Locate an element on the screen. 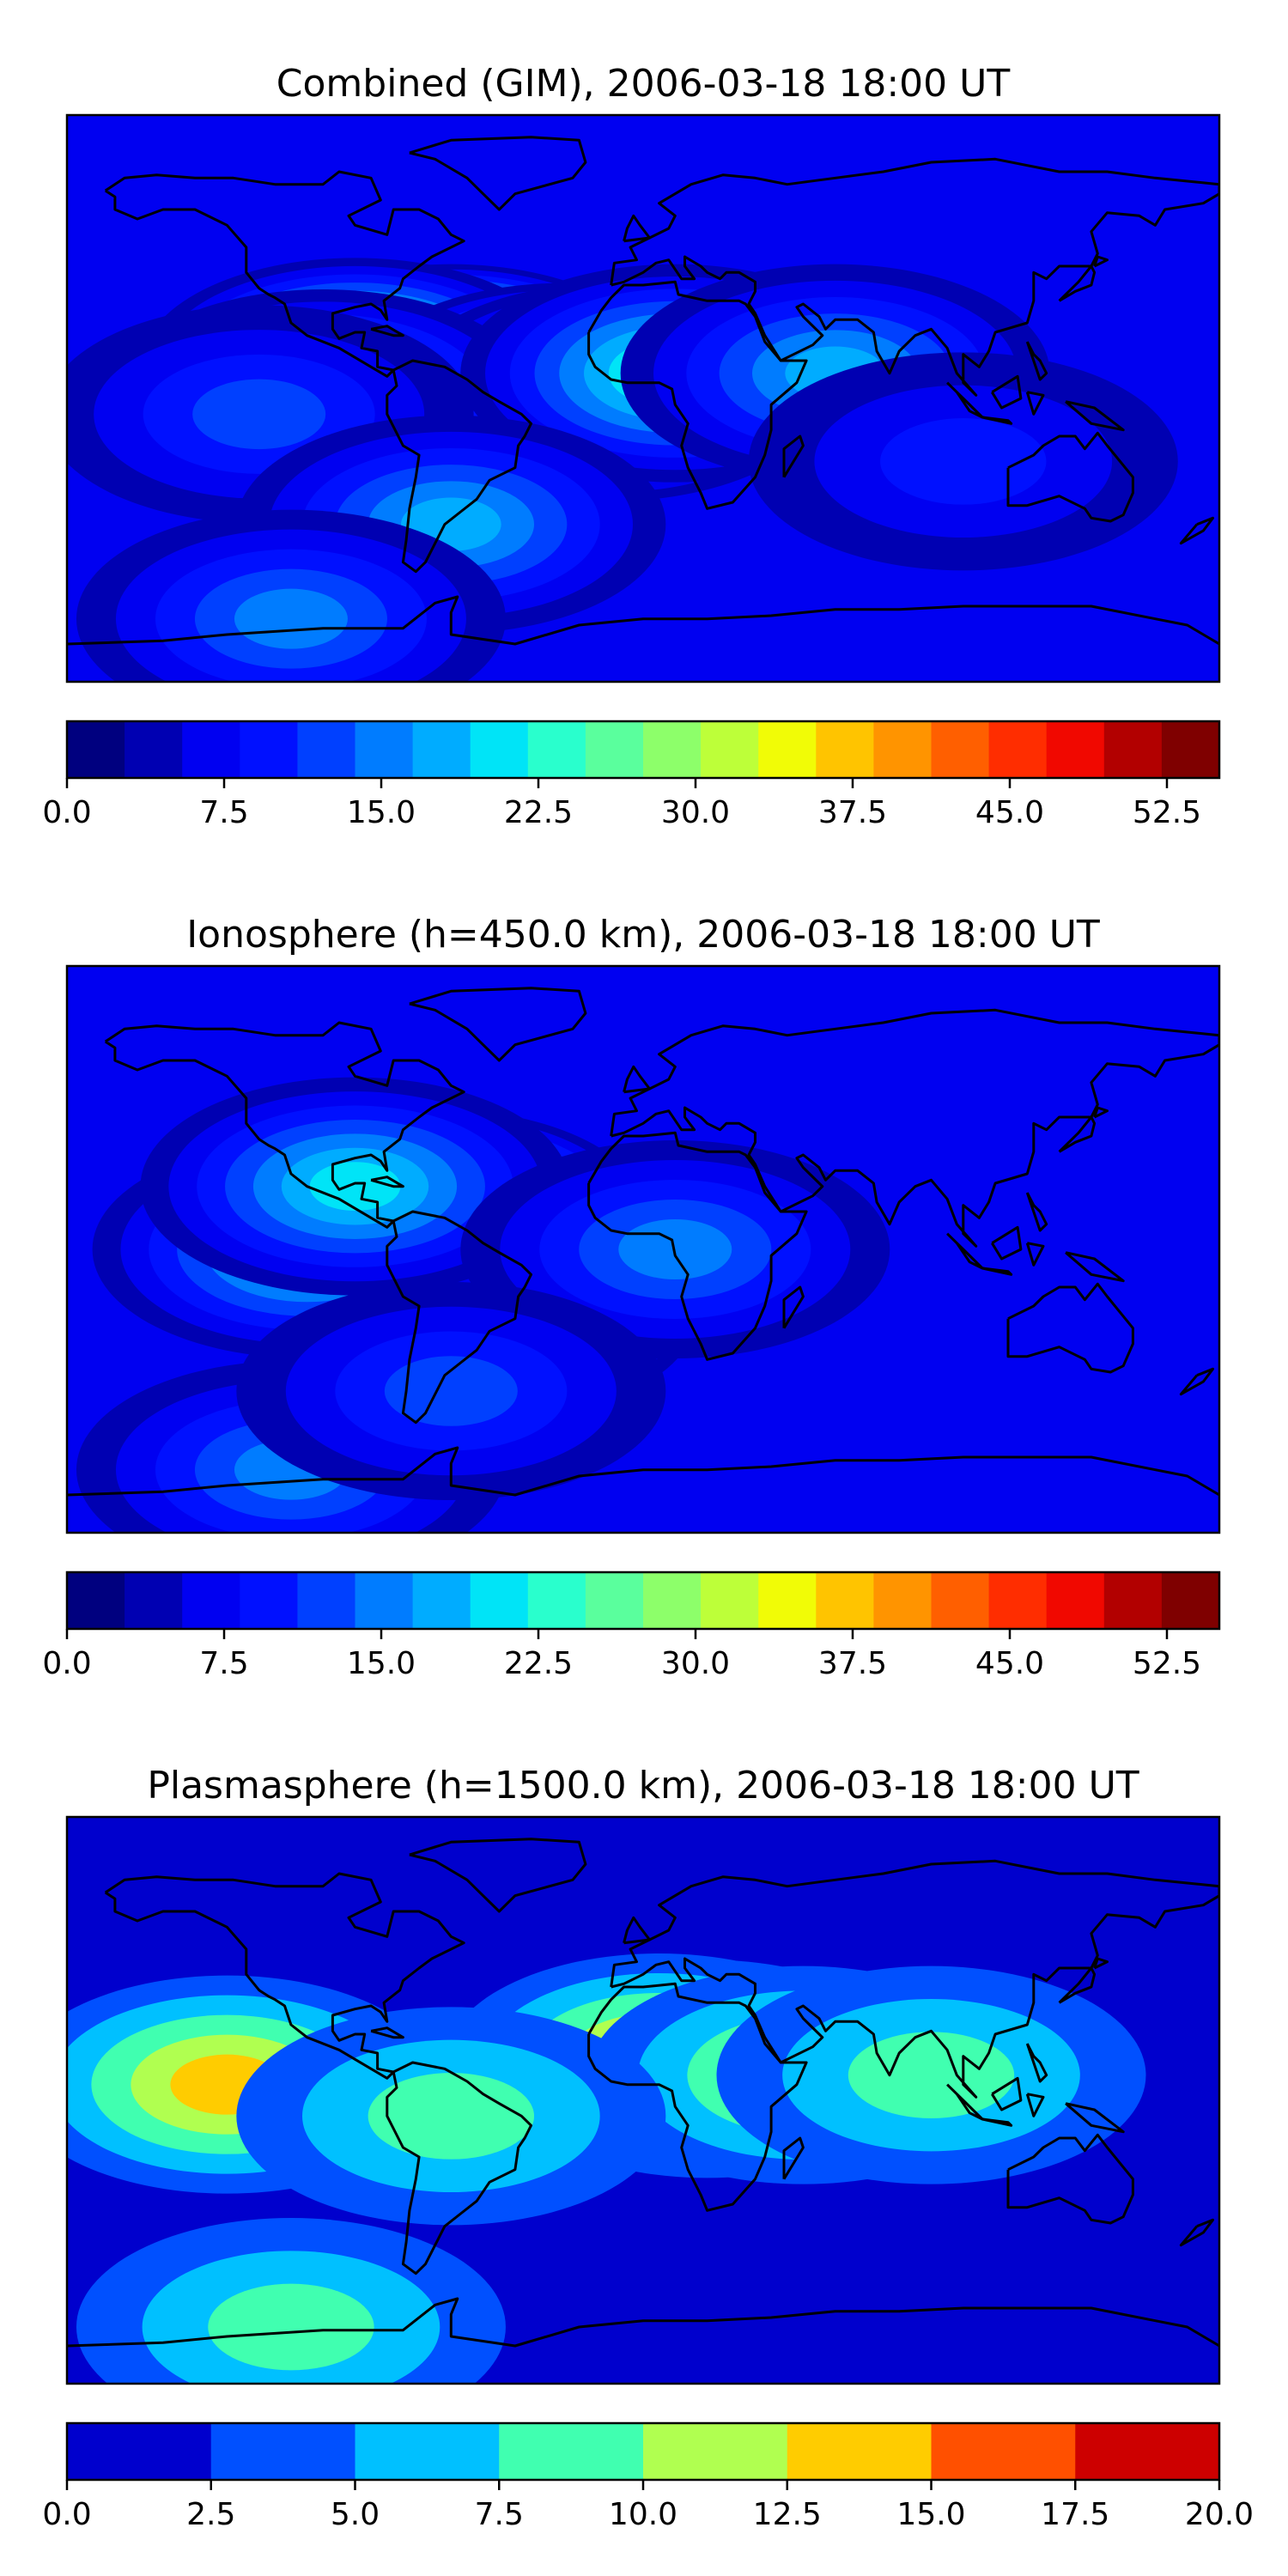 The image size is (1288, 2576). colorbar-tick-label: 5.0 is located at coordinates (355, 2514).